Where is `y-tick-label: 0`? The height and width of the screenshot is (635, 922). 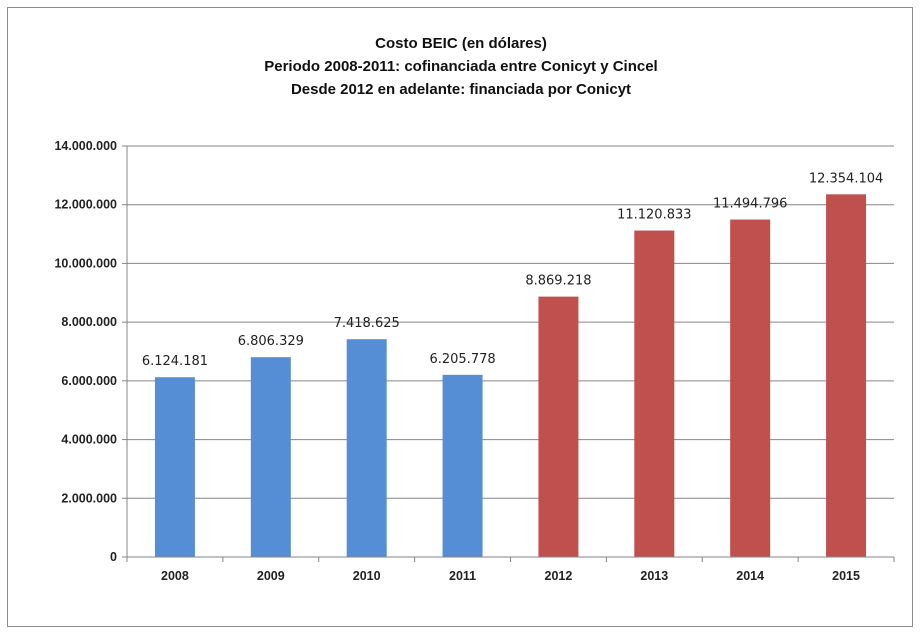 y-tick-label: 0 is located at coordinates (113, 557).